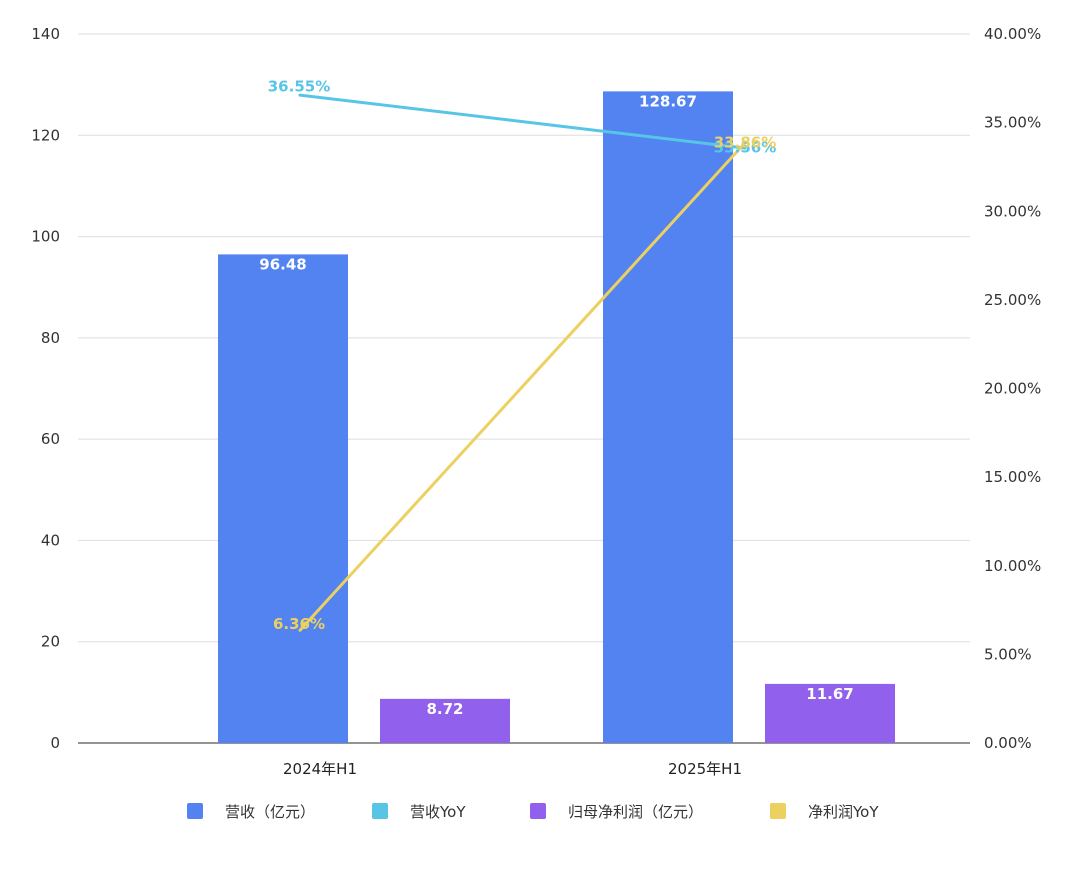 Image resolution: width=1080 pixels, height=874 pixels. I want to click on right-tick-label: 40.00%, so click(1012, 34).